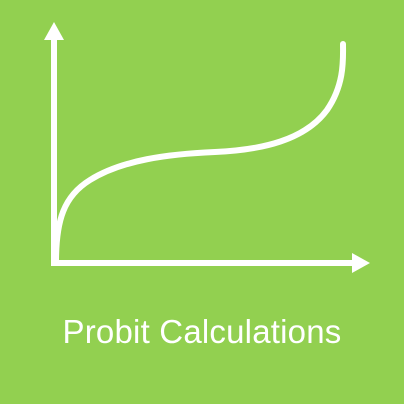 Image resolution: width=404 pixels, height=404 pixels. What do you see at coordinates (54, 31) in the screenshot?
I see `y-axis-arrowhead` at bounding box center [54, 31].